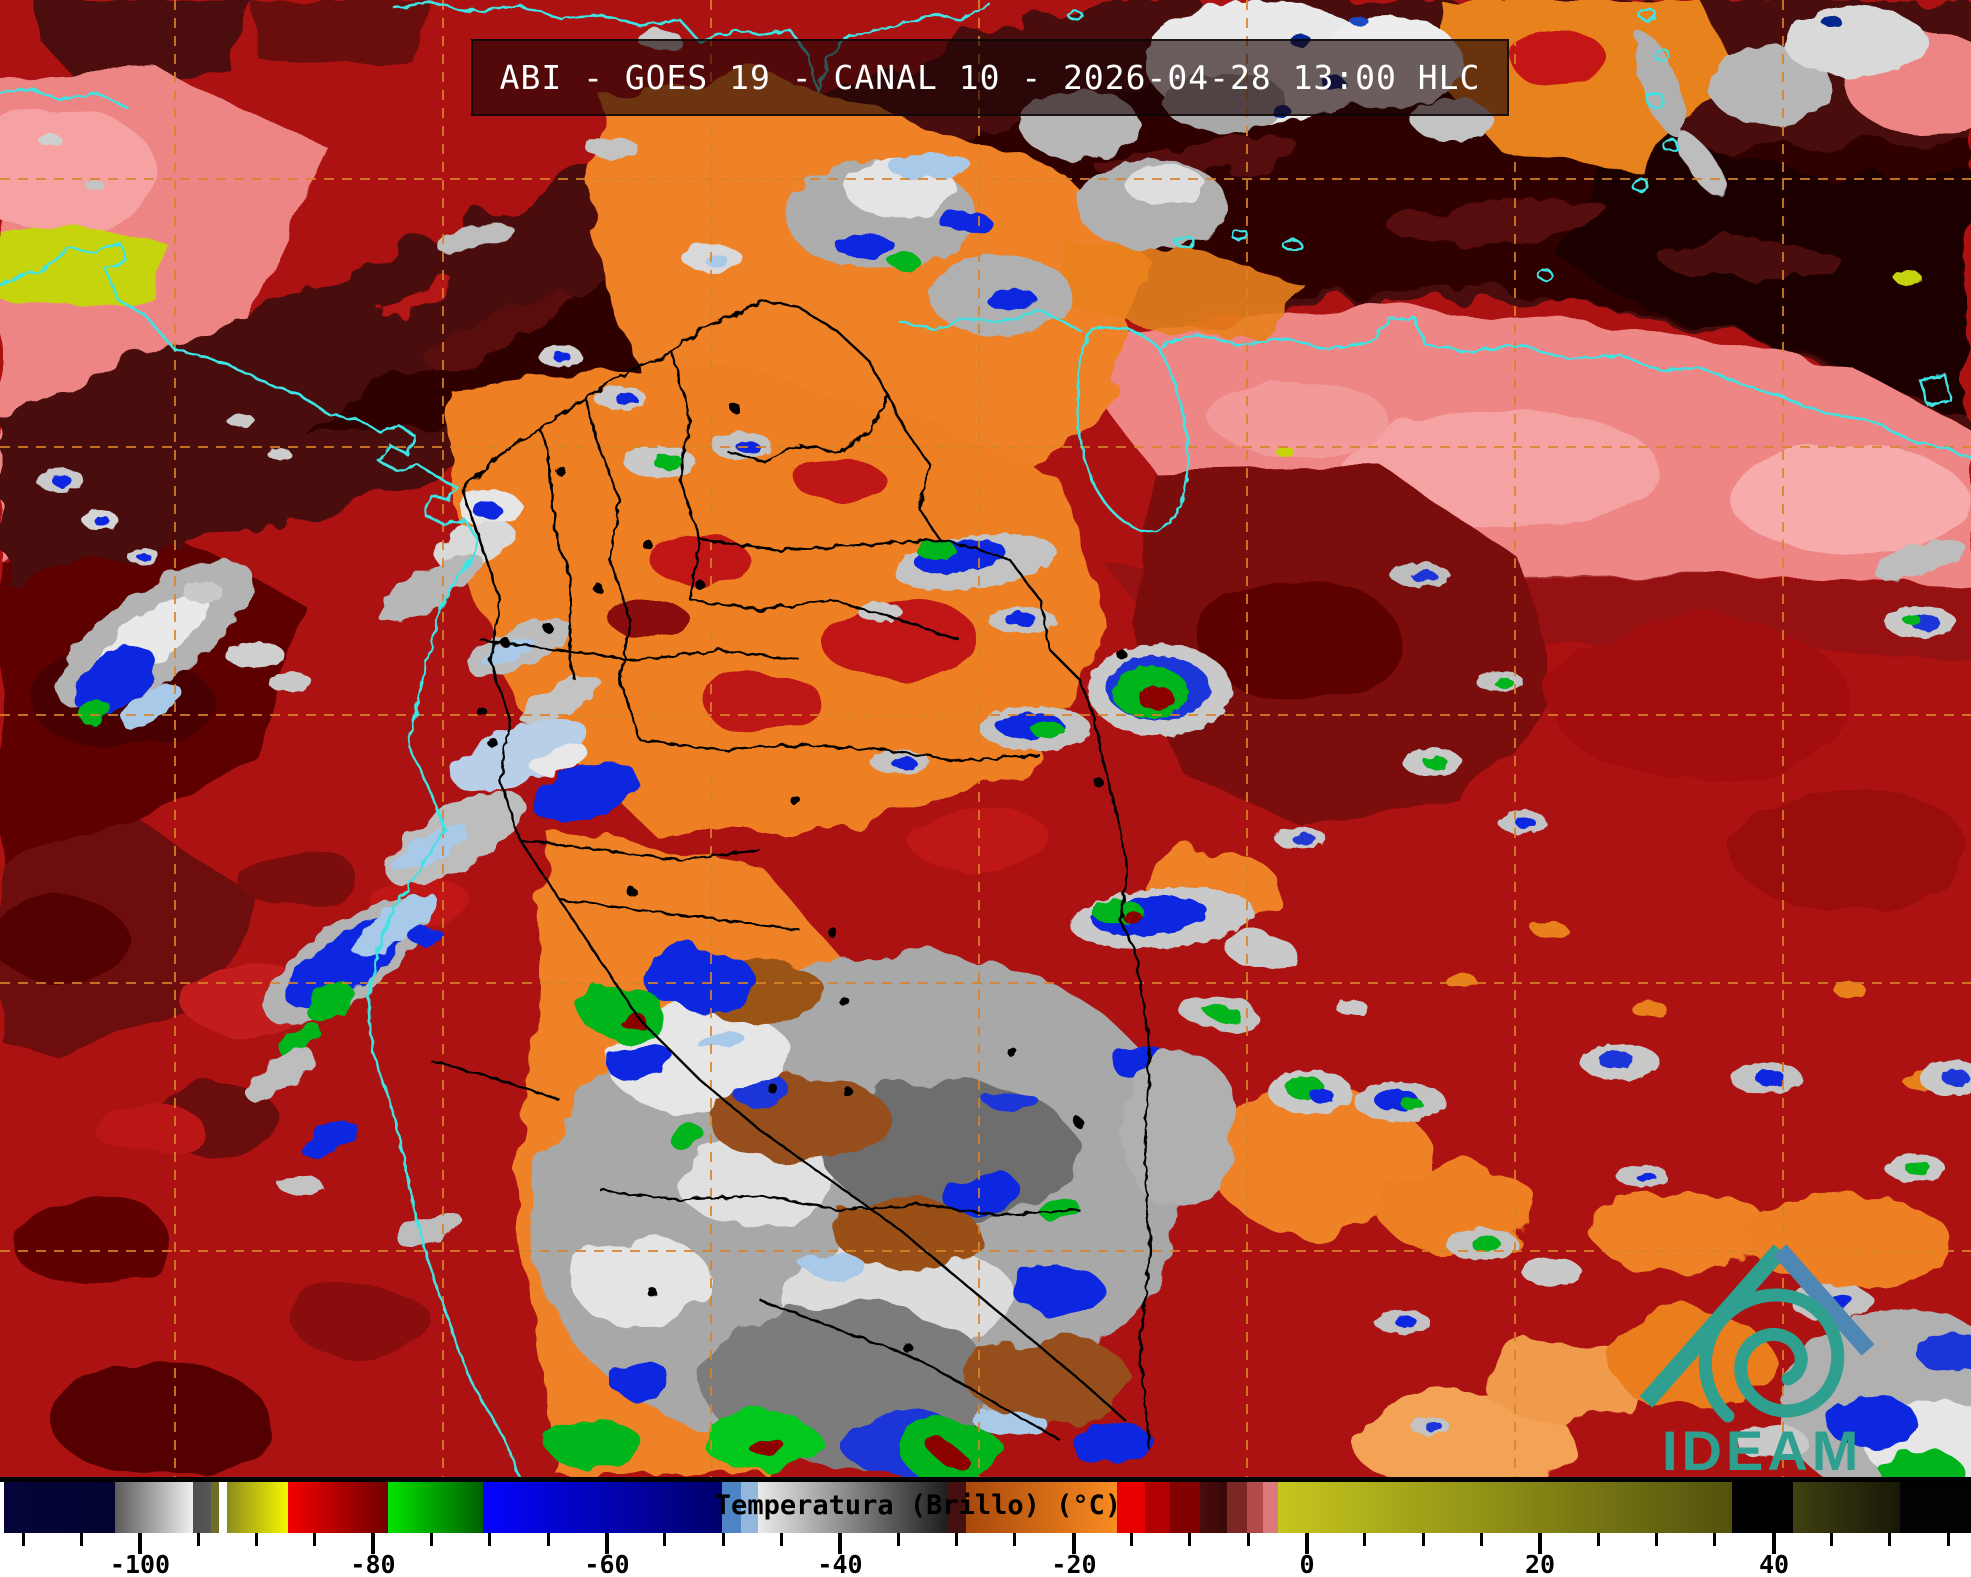 The image size is (1971, 1577). Describe the element at coordinates (140, 1563) in the screenshot. I see `colorbar-tick-label: -100` at that location.